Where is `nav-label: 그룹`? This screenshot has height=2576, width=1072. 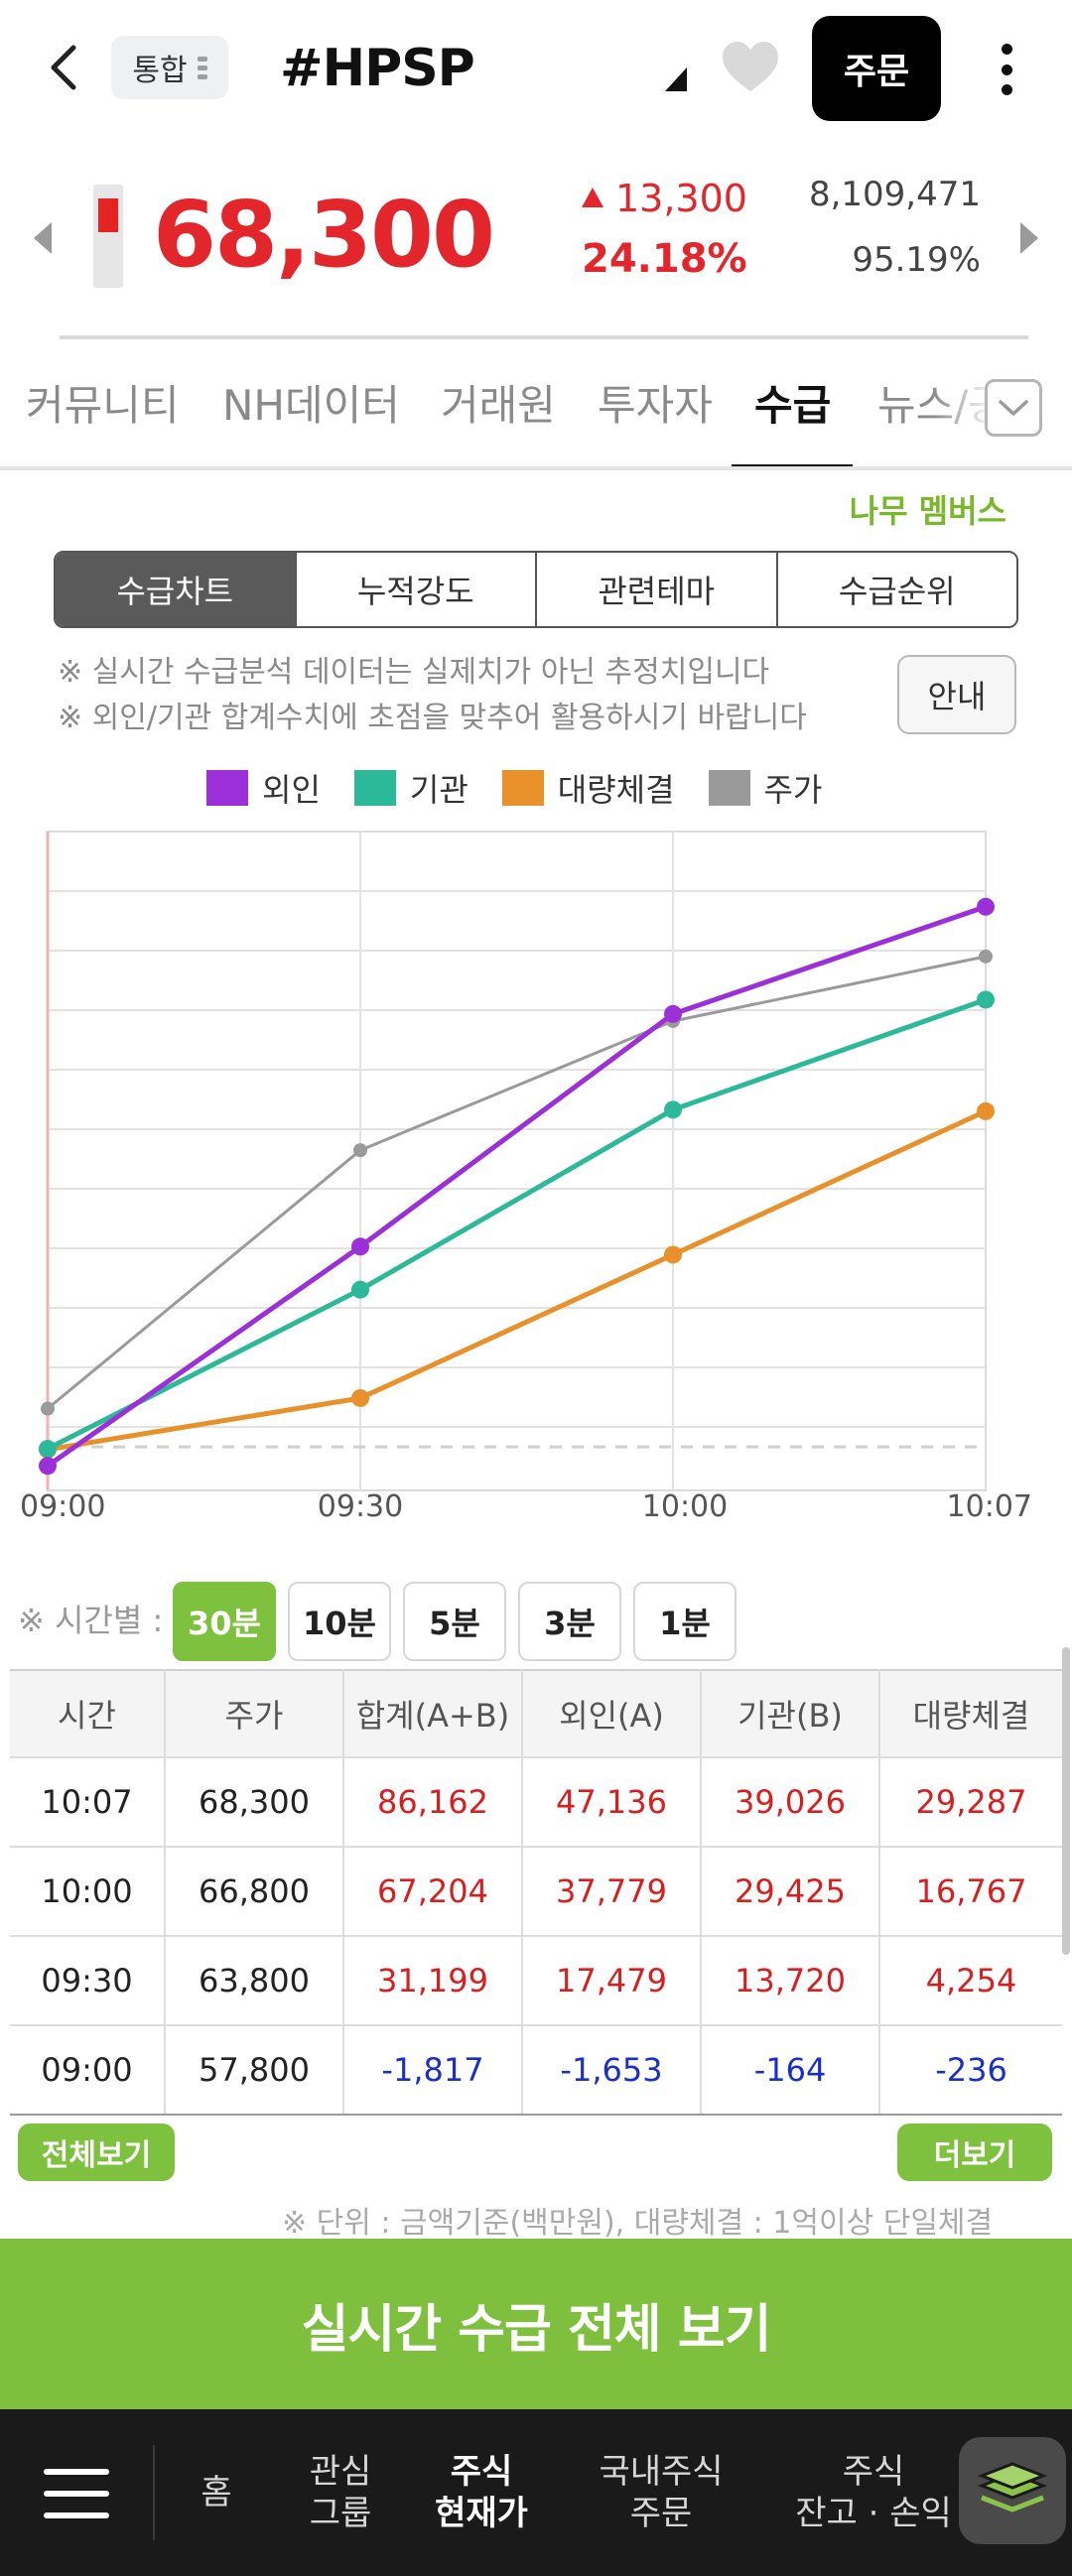 nav-label: 그룹 is located at coordinates (341, 2513).